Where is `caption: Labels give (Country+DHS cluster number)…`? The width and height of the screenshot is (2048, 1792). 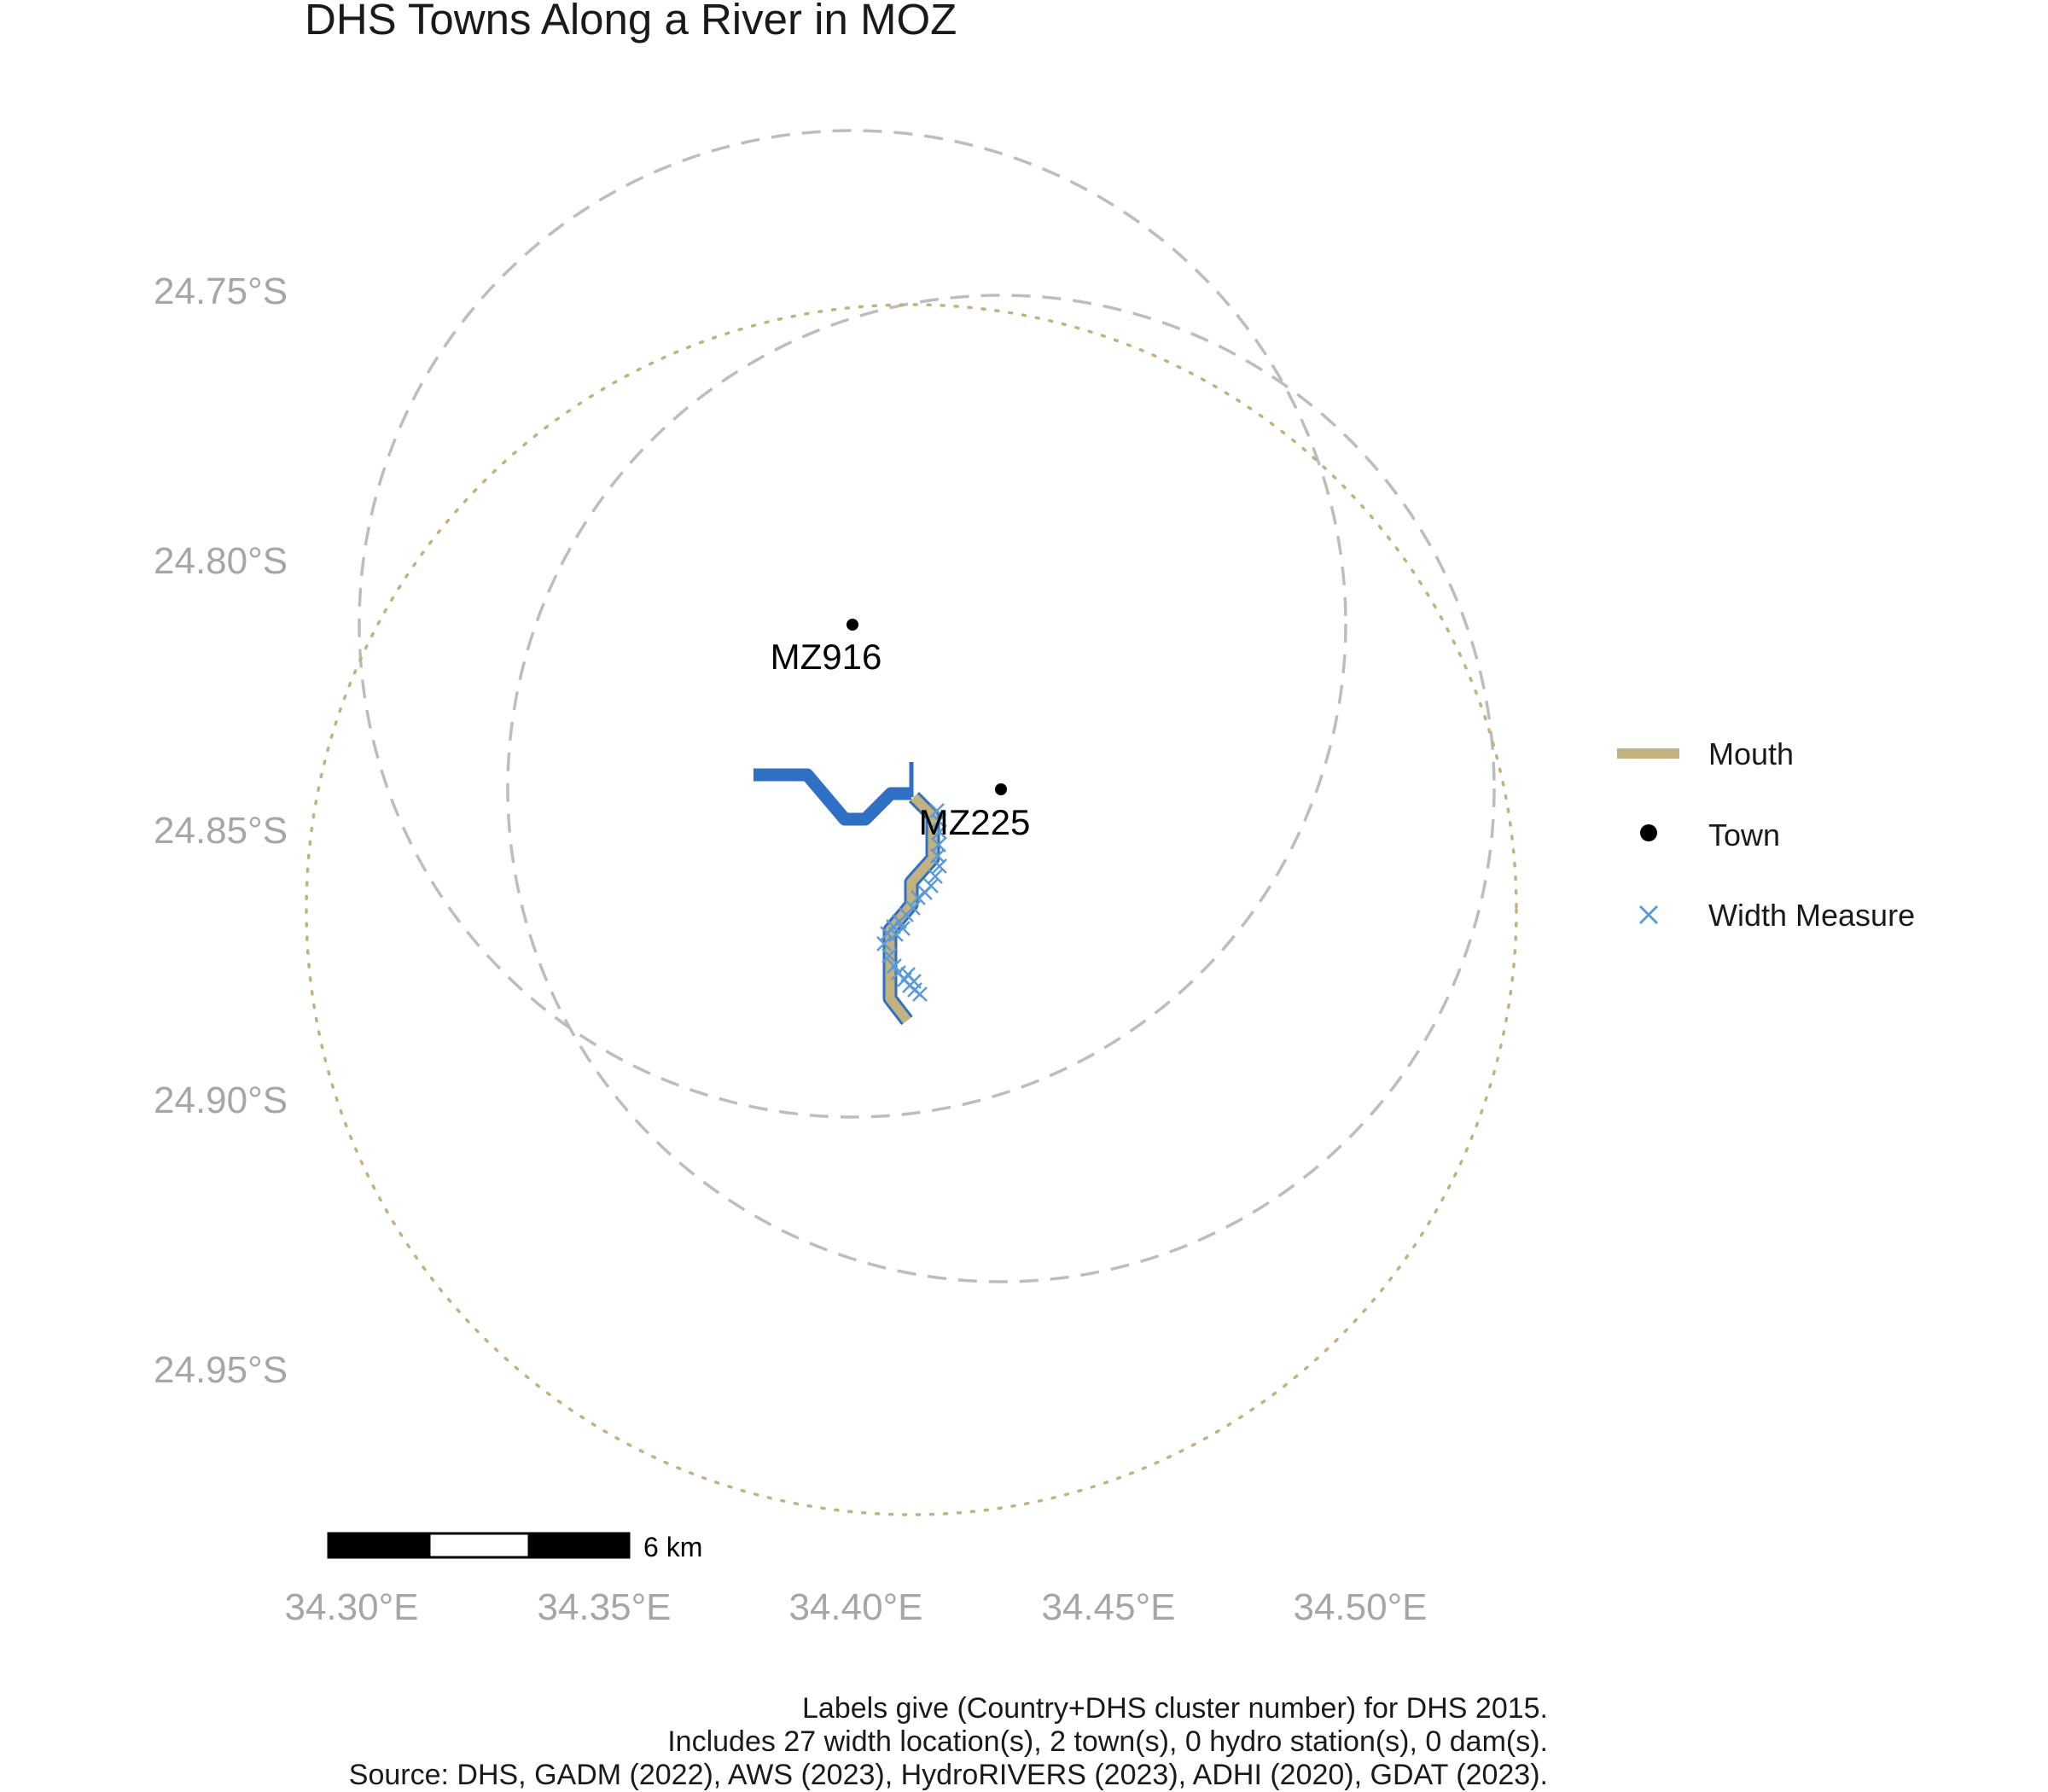
caption: Labels give (Country+DHS cluster number)… is located at coordinates (949, 1741).